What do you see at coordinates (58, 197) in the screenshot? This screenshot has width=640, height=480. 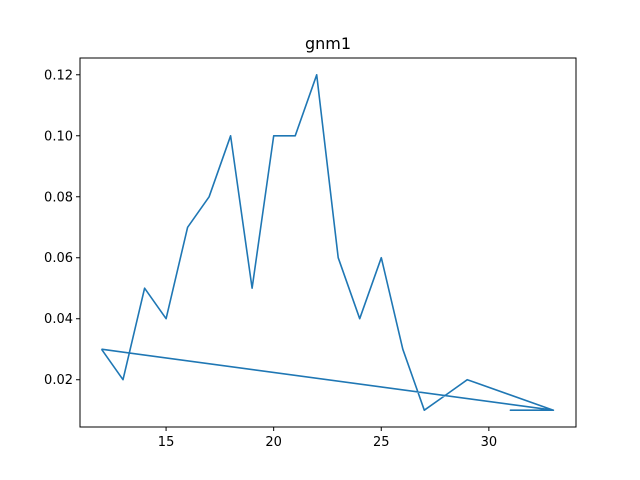 I see `y-tick-label: 0.08` at bounding box center [58, 197].